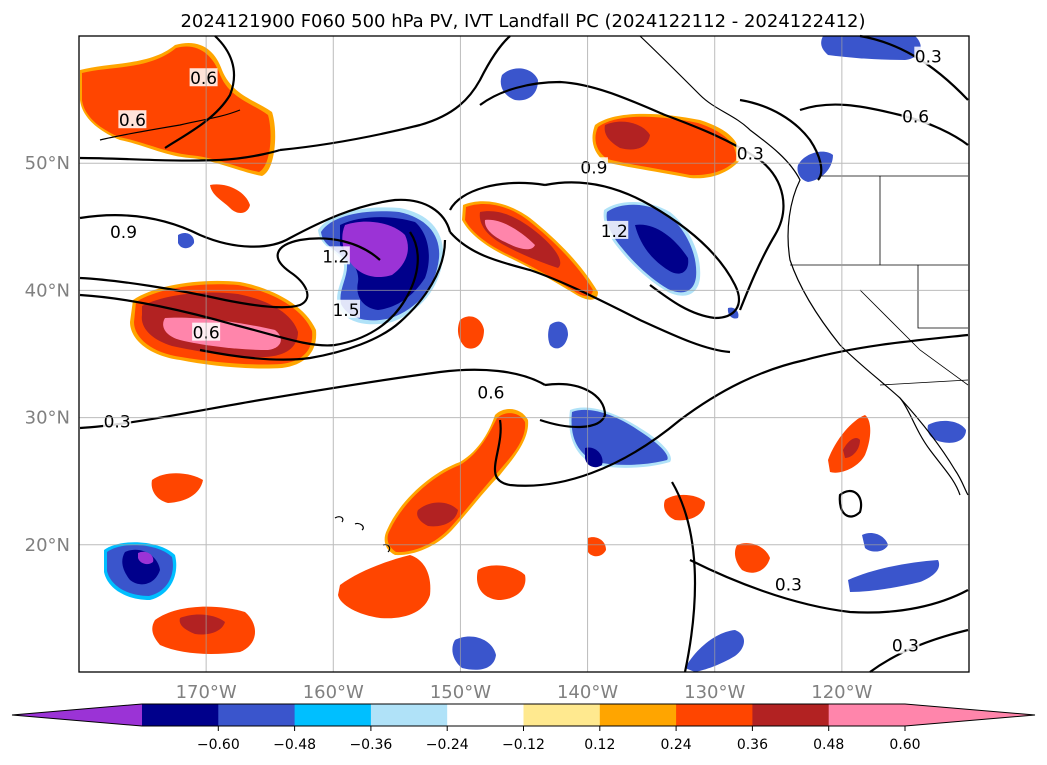 This screenshot has height=765, width=1047. I want to click on colorbar-tick-label: −0.60, so click(218, 745).